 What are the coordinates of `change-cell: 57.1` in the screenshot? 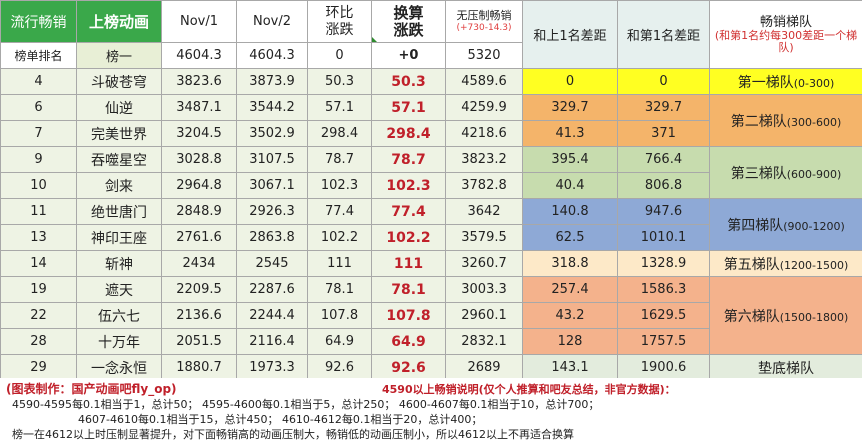 It's located at (339, 107).